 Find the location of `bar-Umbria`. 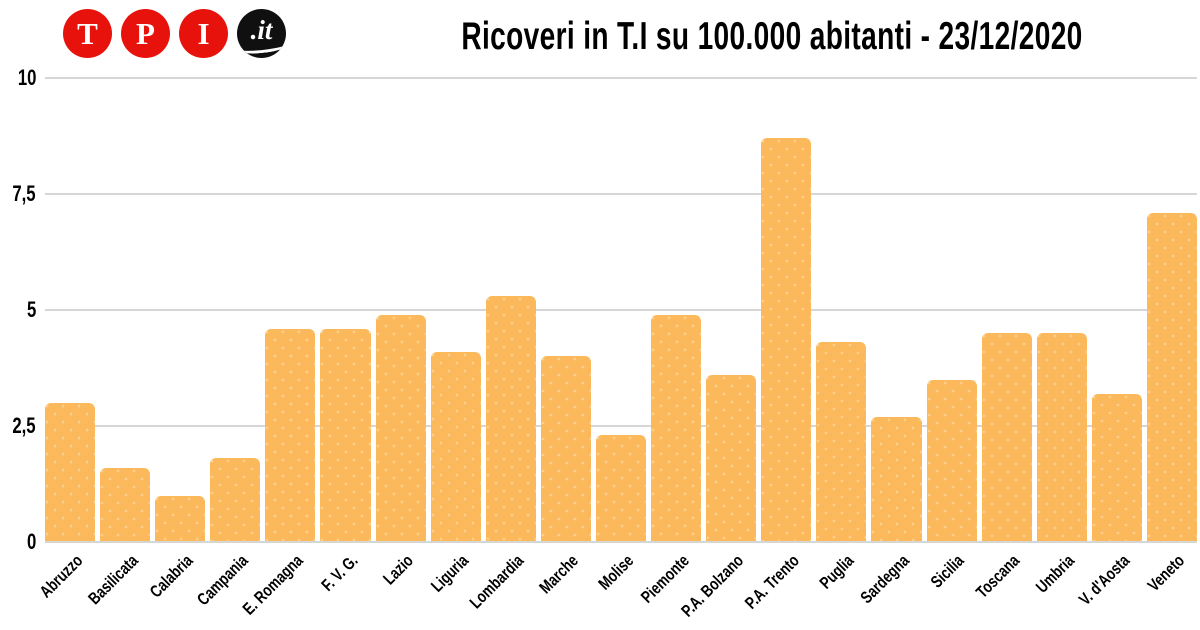

bar-Umbria is located at coordinates (1061, 437).